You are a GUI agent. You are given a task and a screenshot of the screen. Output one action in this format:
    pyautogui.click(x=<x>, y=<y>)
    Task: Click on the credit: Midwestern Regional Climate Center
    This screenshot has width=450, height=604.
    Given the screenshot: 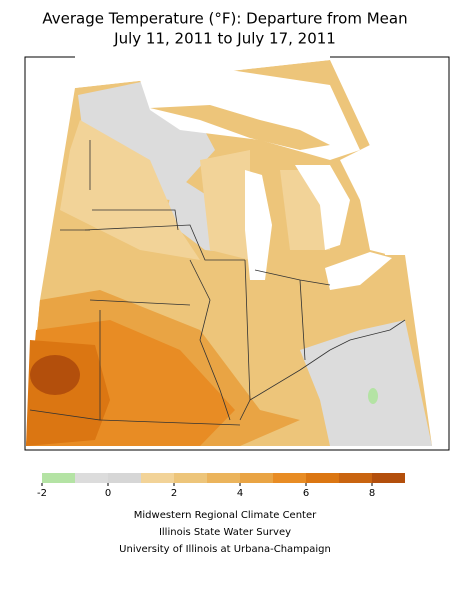 What is the action you would take?
    pyautogui.click(x=225, y=515)
    